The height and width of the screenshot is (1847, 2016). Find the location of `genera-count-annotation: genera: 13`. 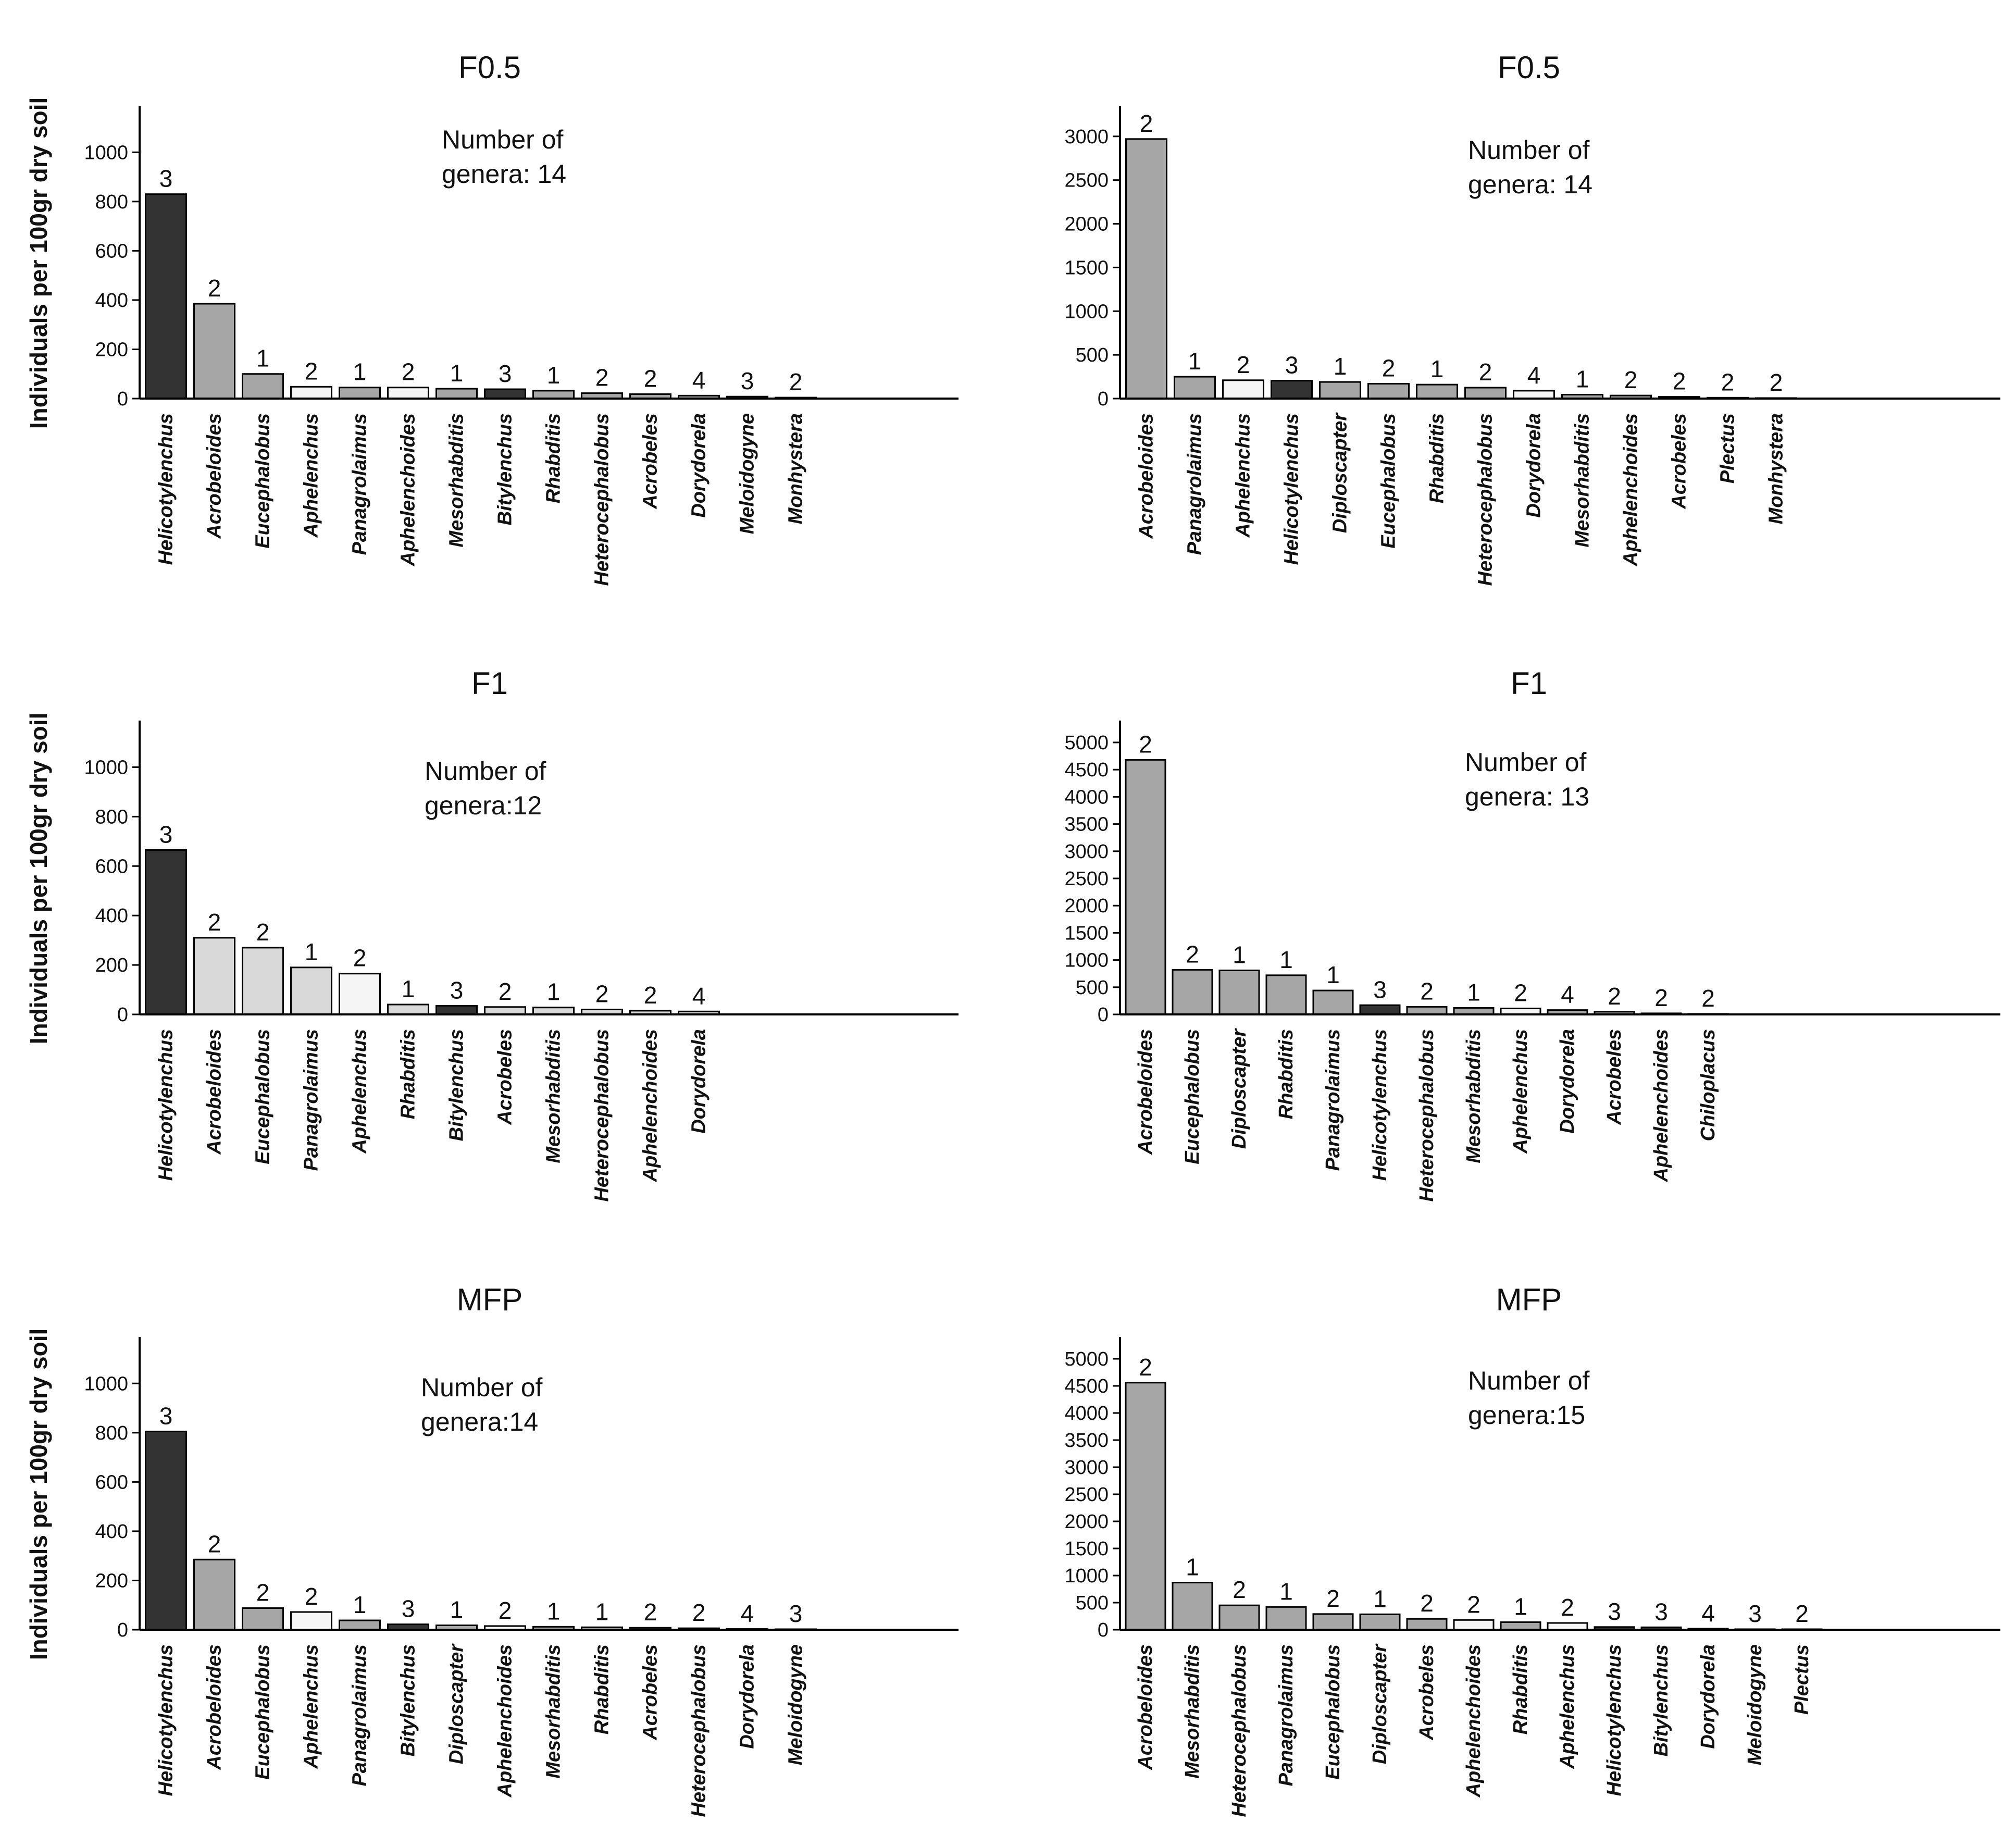

genera-count-annotation: genera: 13 is located at coordinates (1527, 796).